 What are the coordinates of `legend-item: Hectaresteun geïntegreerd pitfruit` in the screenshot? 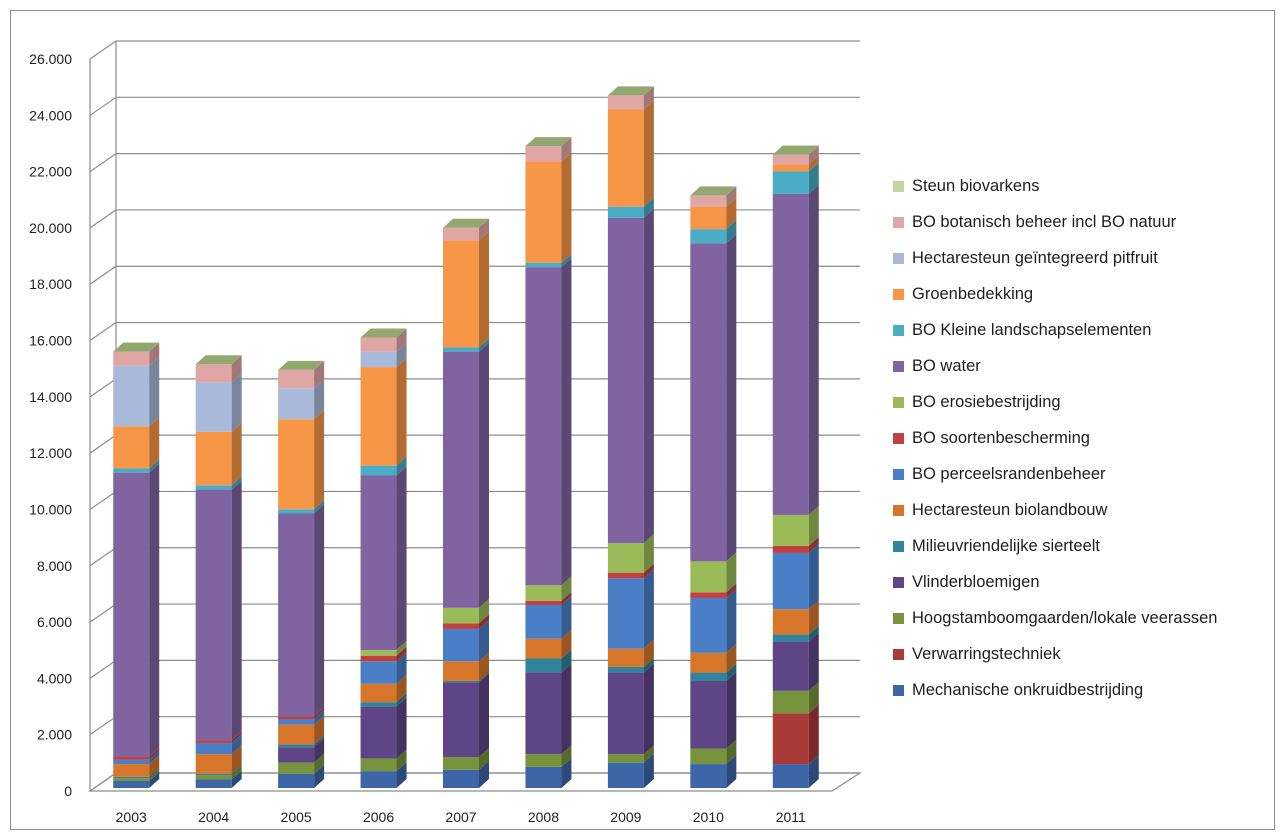 It's located at (1085, 258).